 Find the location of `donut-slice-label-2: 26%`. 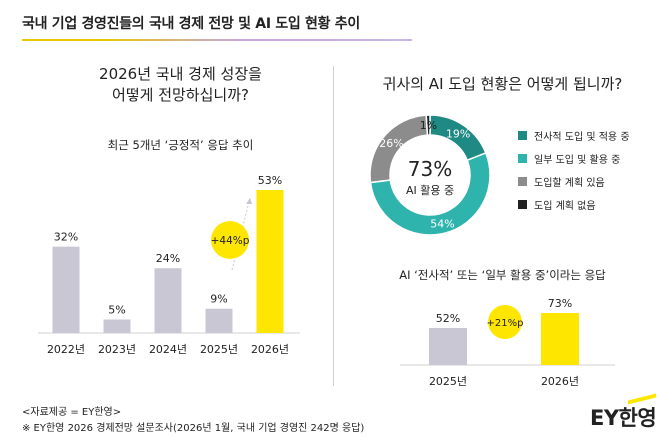

donut-slice-label-2: 26% is located at coordinates (391, 143).